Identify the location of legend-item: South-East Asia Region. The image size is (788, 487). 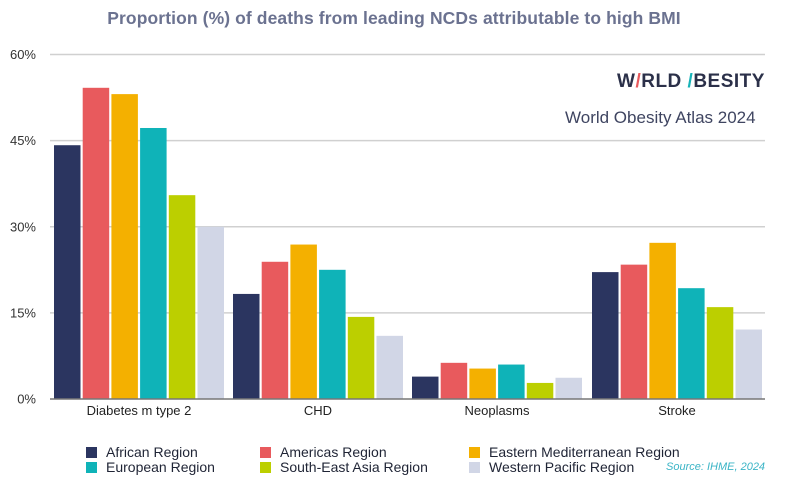
(344, 467).